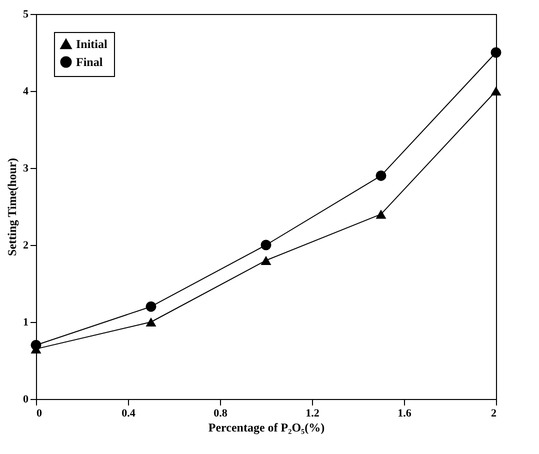 This screenshot has height=454, width=539. I want to click on y-tick-label: 1, so click(25, 322).